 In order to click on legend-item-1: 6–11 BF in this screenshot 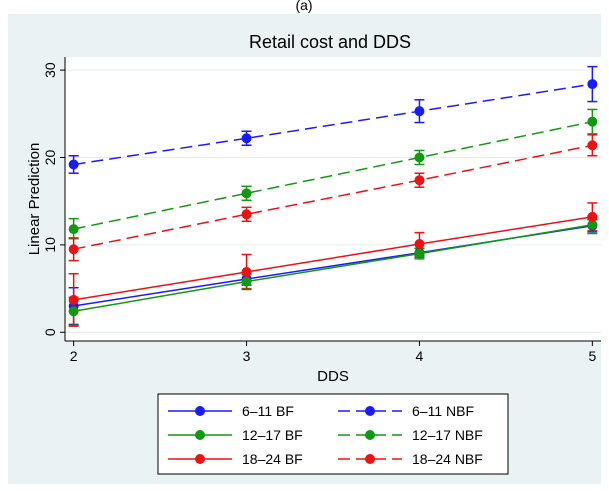, I will do `click(231, 411)`.